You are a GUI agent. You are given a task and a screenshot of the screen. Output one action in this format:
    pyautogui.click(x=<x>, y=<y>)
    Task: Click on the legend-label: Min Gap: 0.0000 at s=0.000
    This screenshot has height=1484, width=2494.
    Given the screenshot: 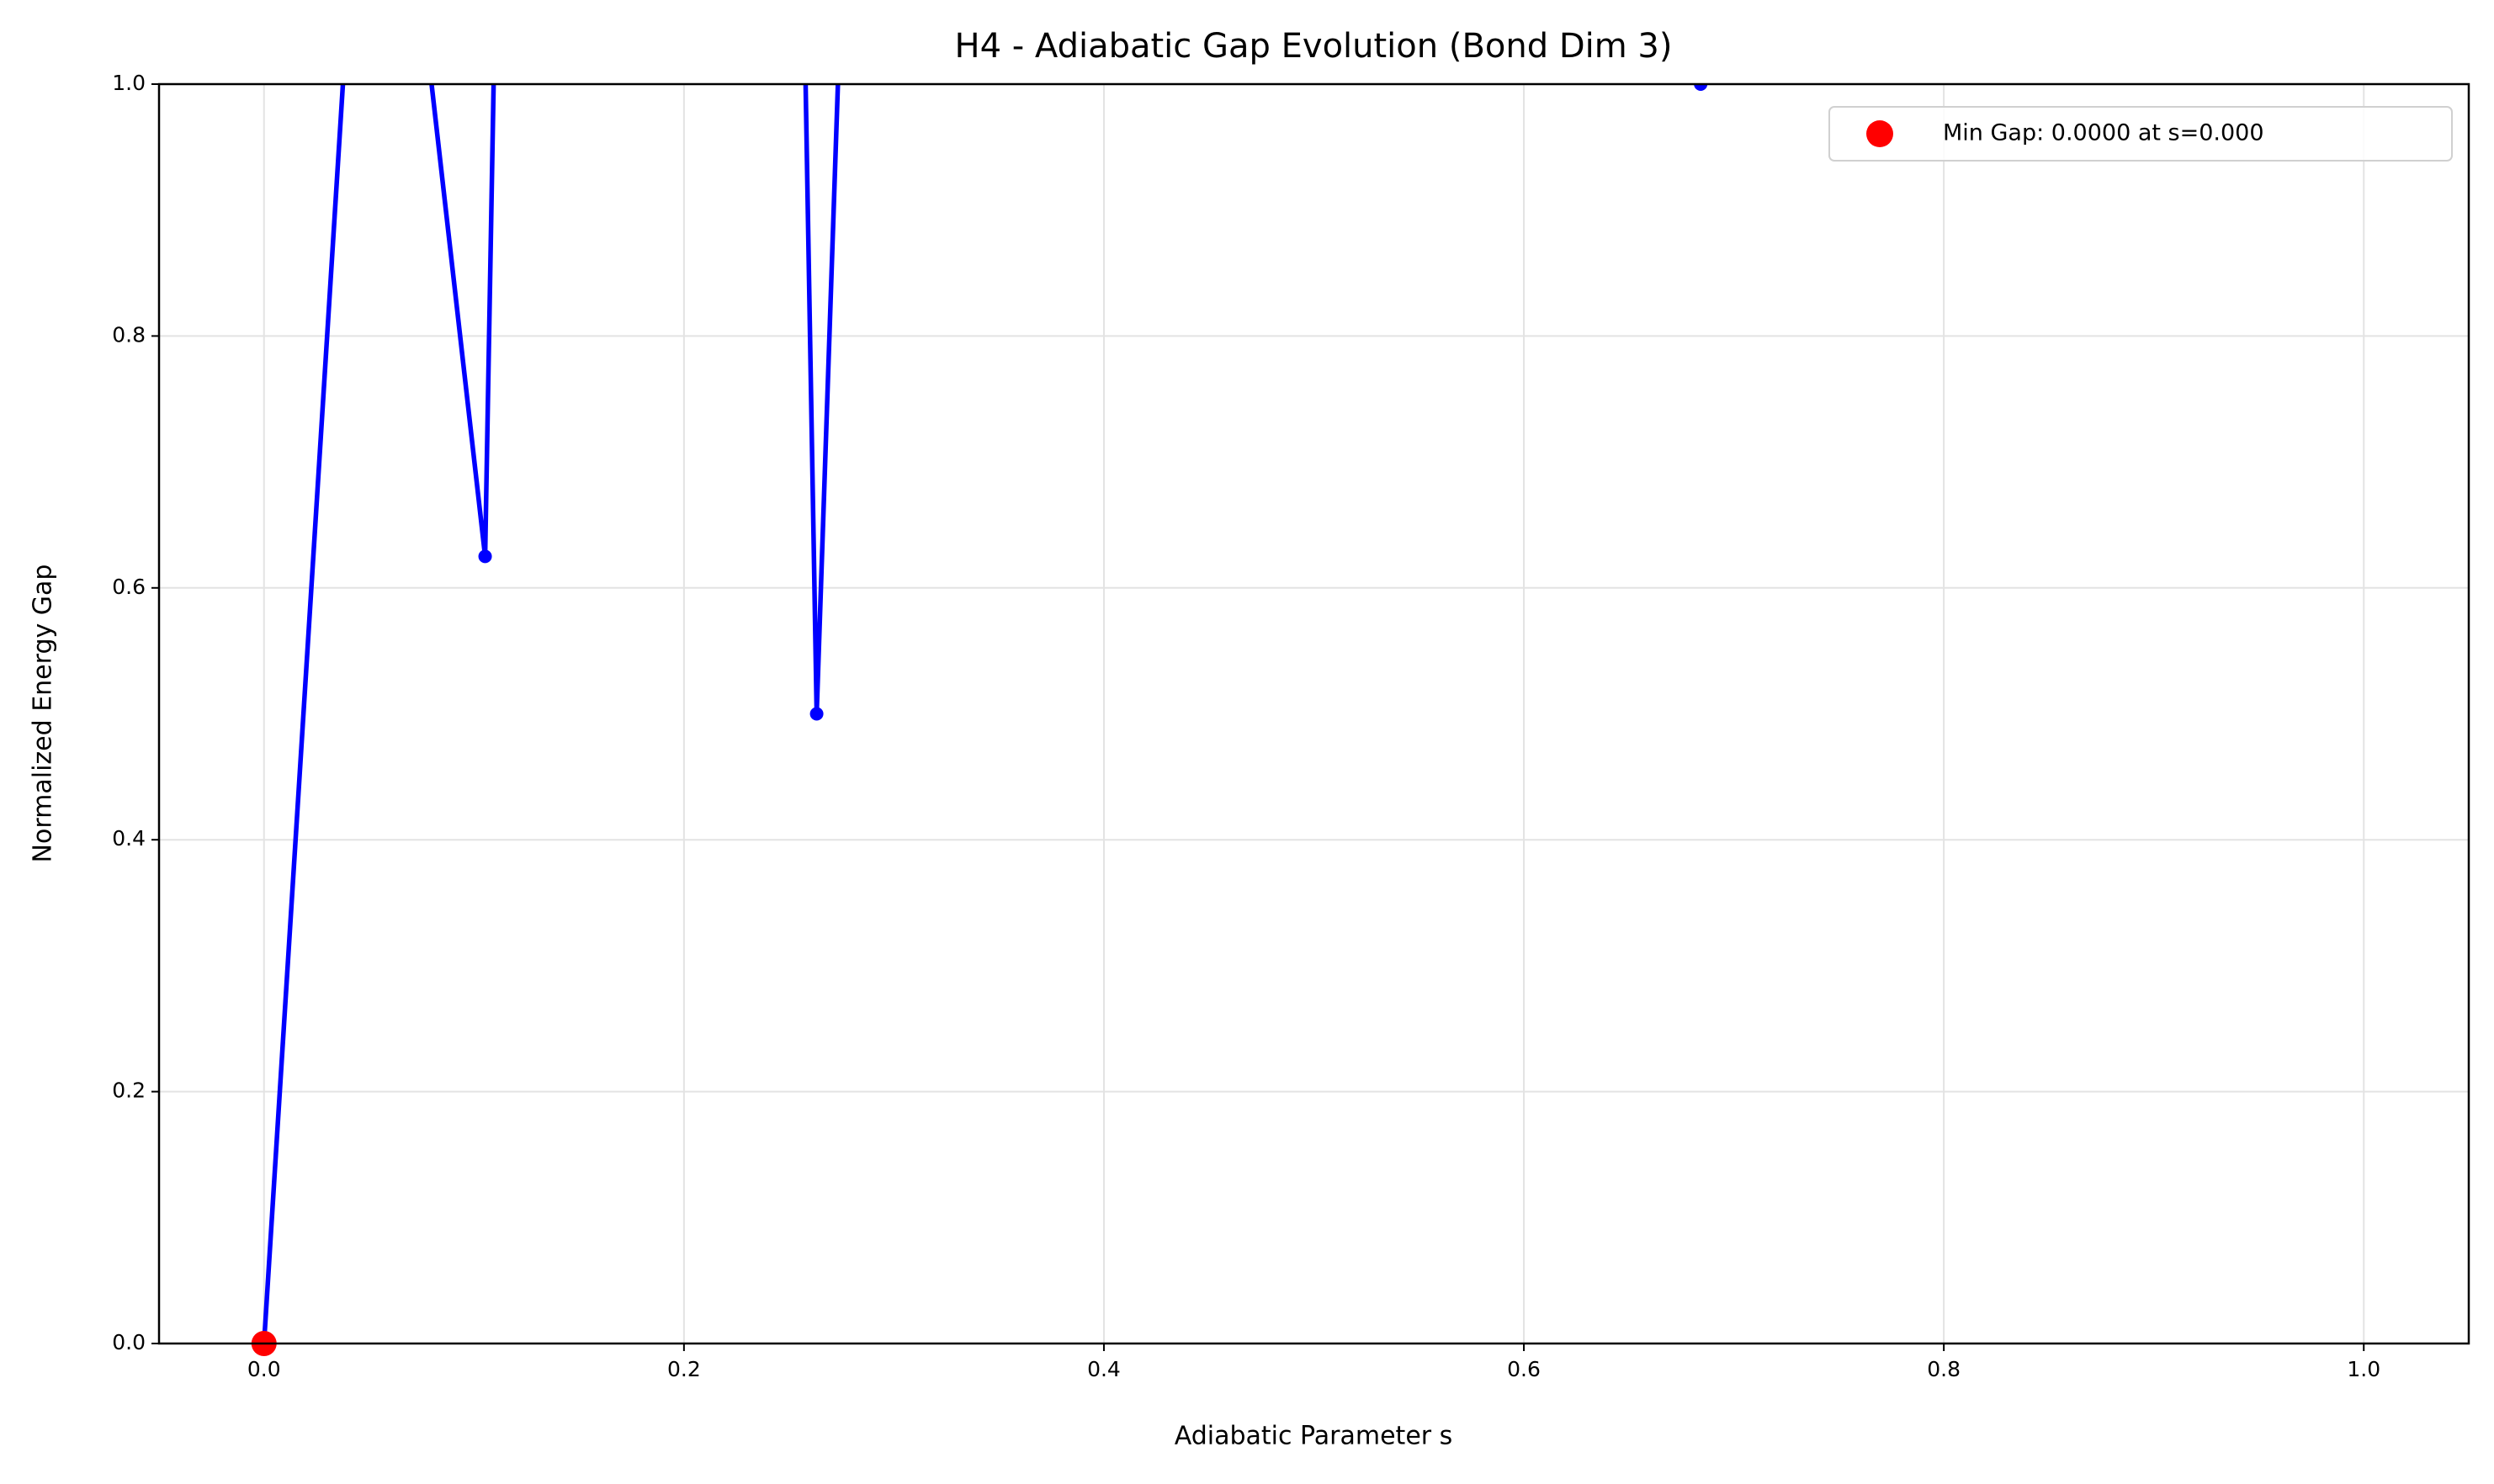 What is the action you would take?
    pyautogui.click(x=2103, y=133)
    